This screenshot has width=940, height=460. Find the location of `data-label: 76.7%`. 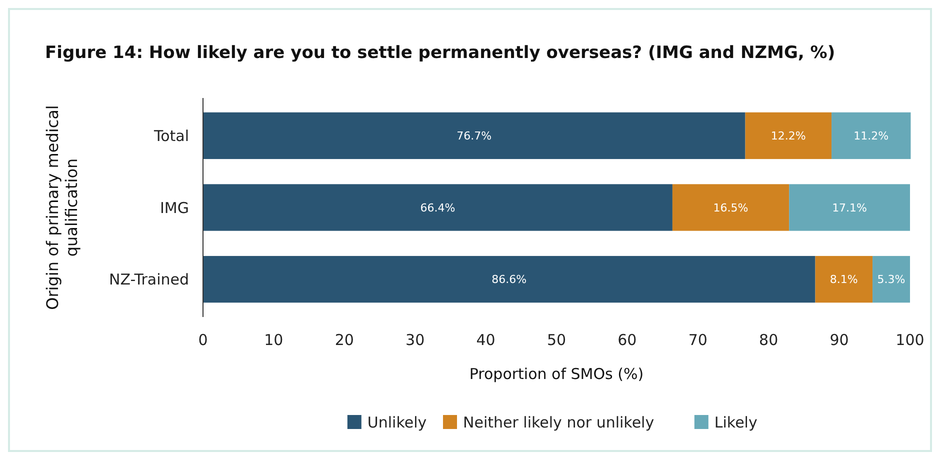

data-label: 76.7% is located at coordinates (474, 136).